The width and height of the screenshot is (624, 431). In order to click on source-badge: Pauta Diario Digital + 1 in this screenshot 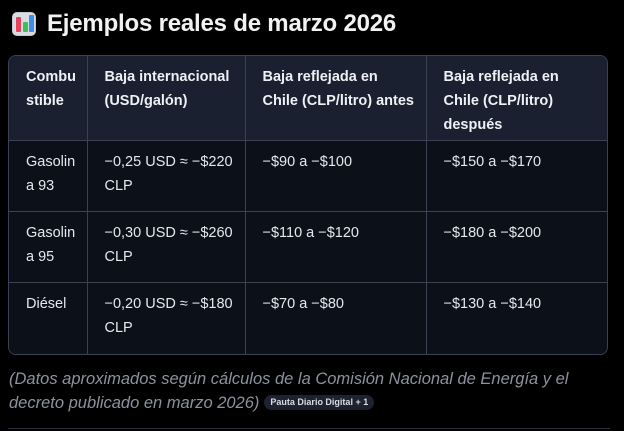, I will do `click(319, 402)`.